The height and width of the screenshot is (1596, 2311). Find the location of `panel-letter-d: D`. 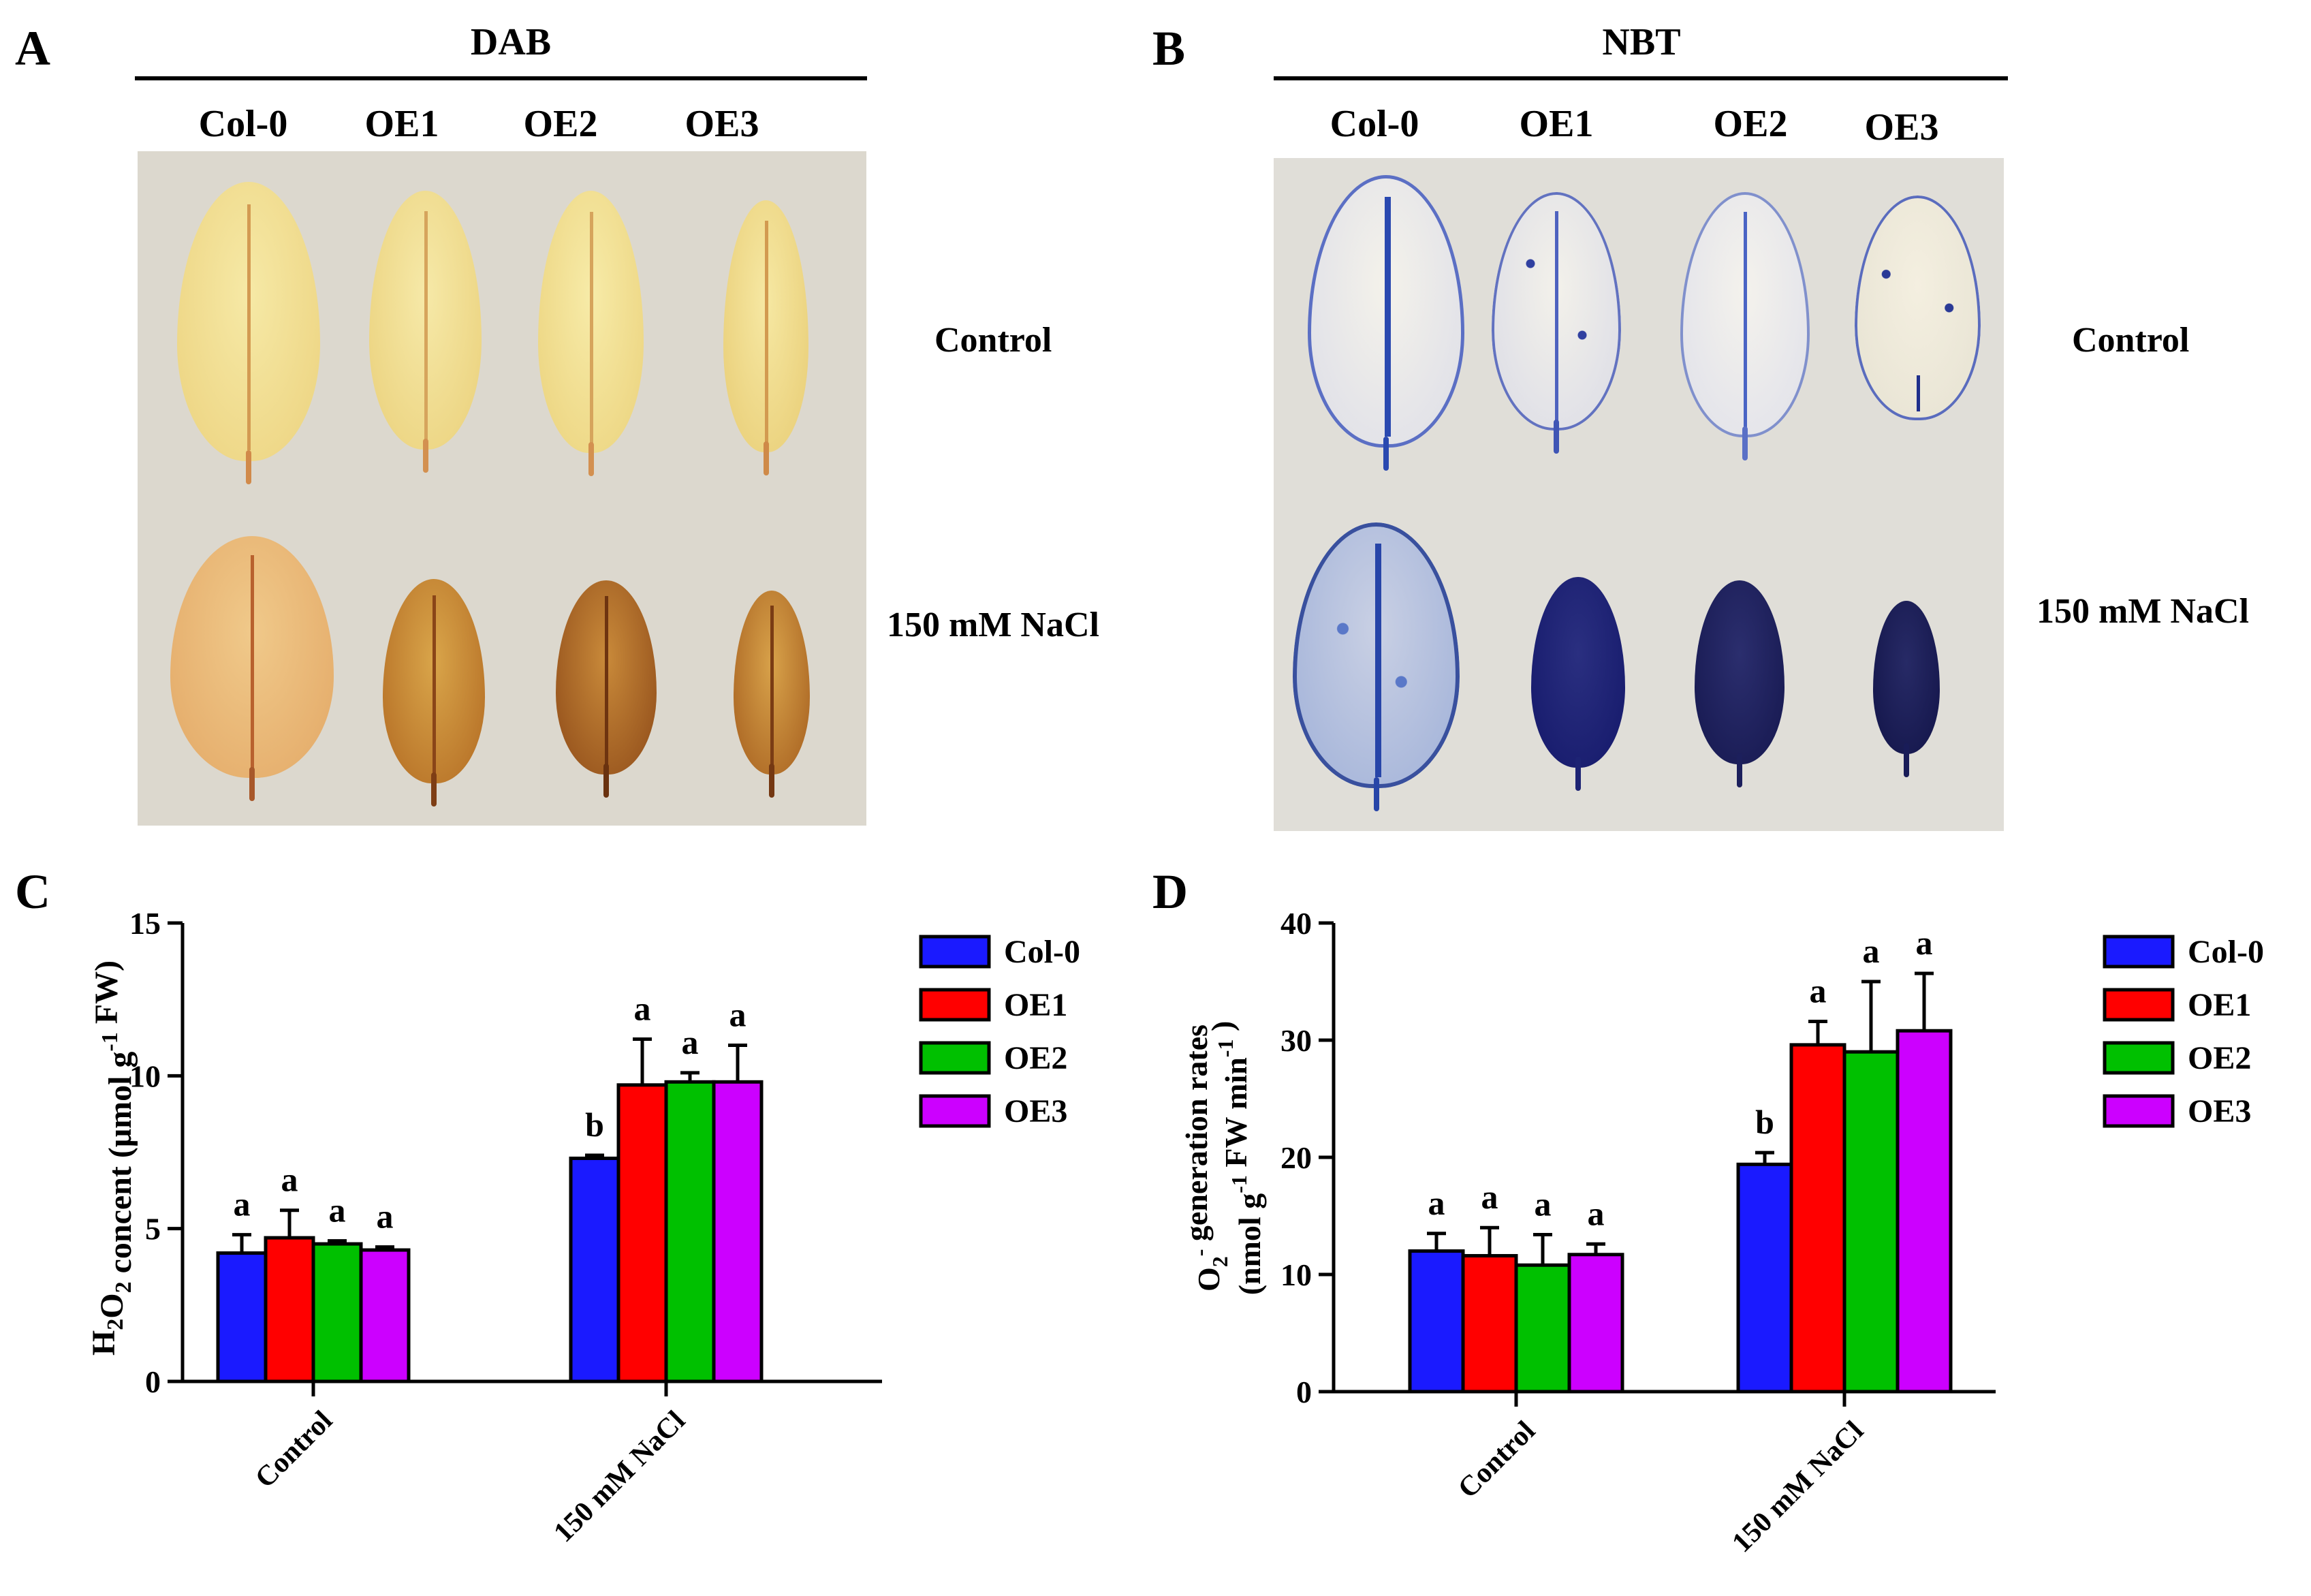

panel-letter-d: D is located at coordinates (1170, 891).